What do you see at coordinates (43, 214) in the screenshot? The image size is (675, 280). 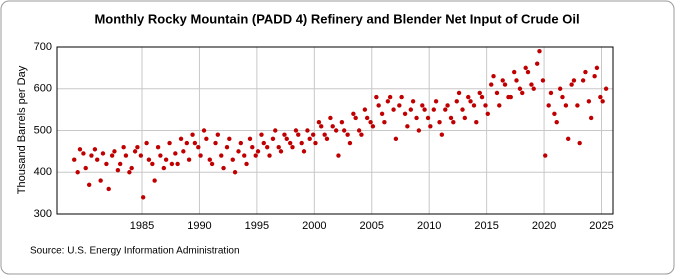 I see `y-tick-label: 300` at bounding box center [43, 214].